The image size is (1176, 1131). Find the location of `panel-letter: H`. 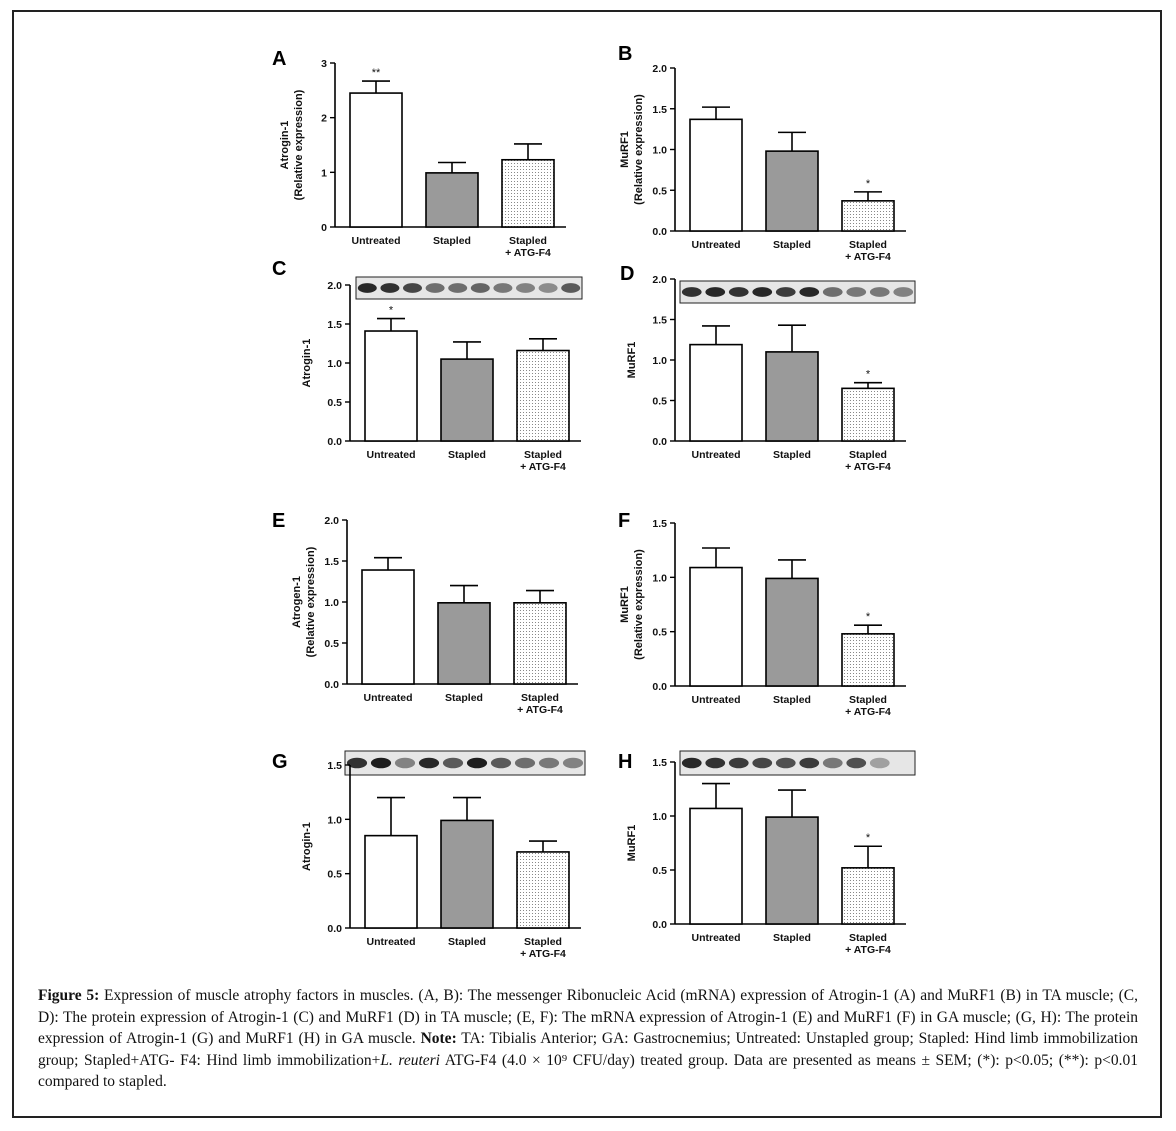

panel-letter: H is located at coordinates (625, 762).